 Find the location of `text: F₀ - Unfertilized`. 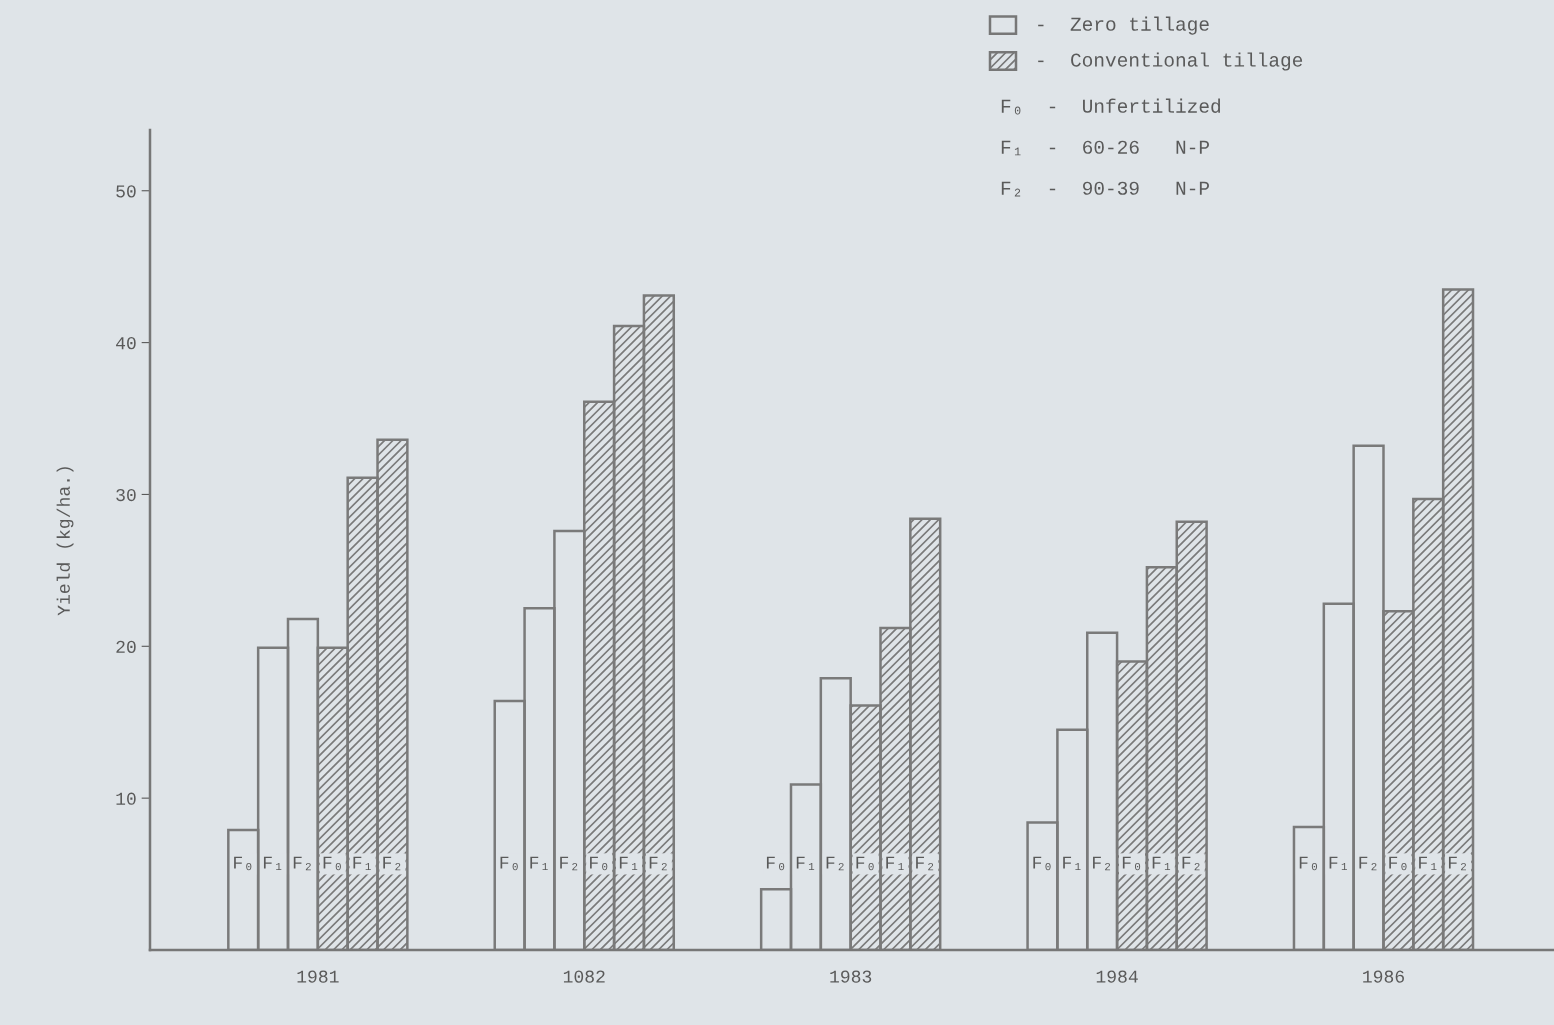

text: F₀ - Unfertilized is located at coordinates (1110, 106).